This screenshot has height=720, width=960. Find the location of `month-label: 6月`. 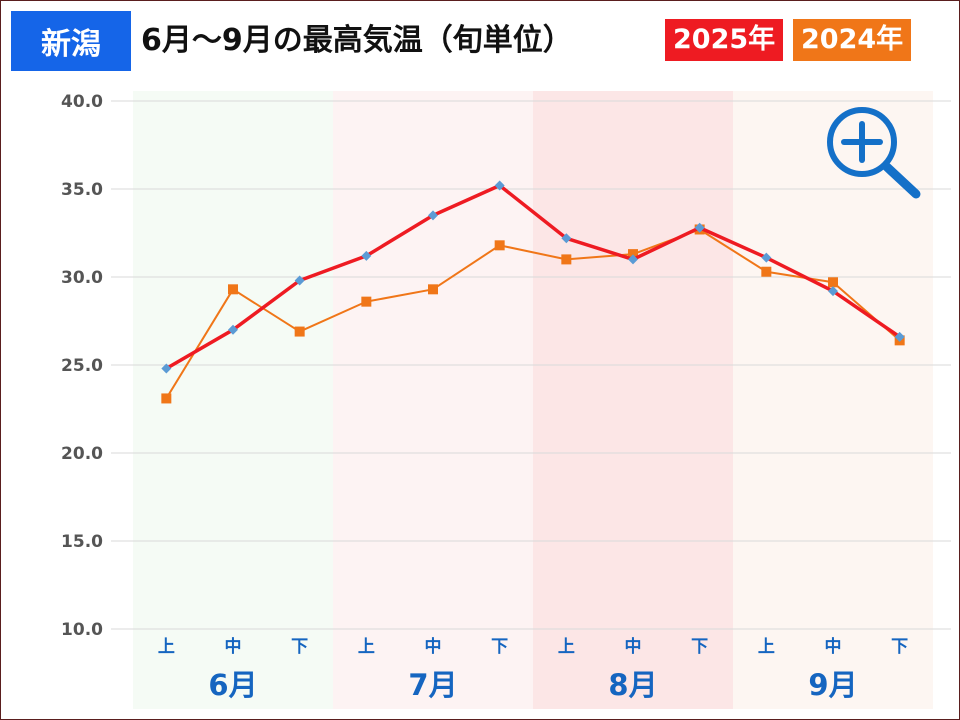

month-label: 6月 is located at coordinates (232, 685).